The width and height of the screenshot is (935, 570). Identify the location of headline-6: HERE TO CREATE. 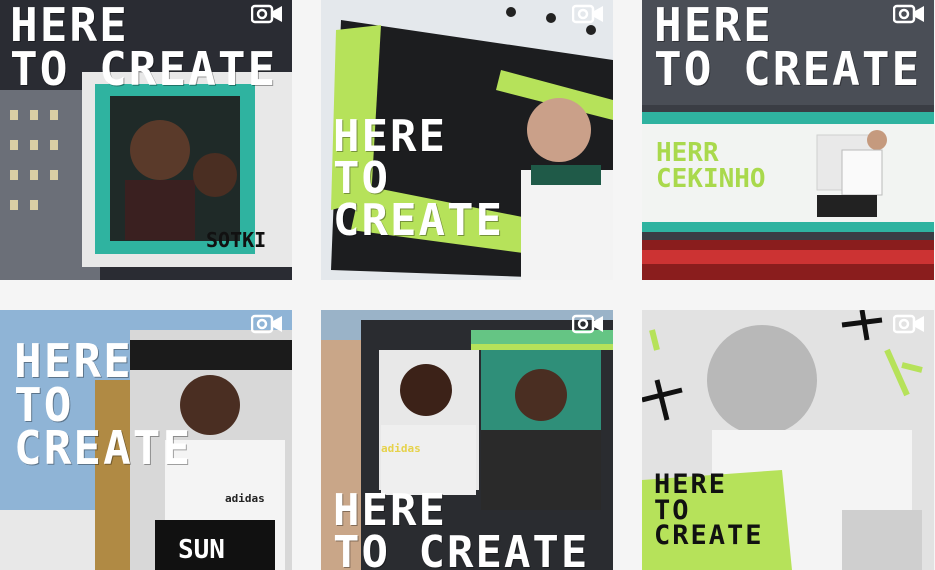
(709, 510).